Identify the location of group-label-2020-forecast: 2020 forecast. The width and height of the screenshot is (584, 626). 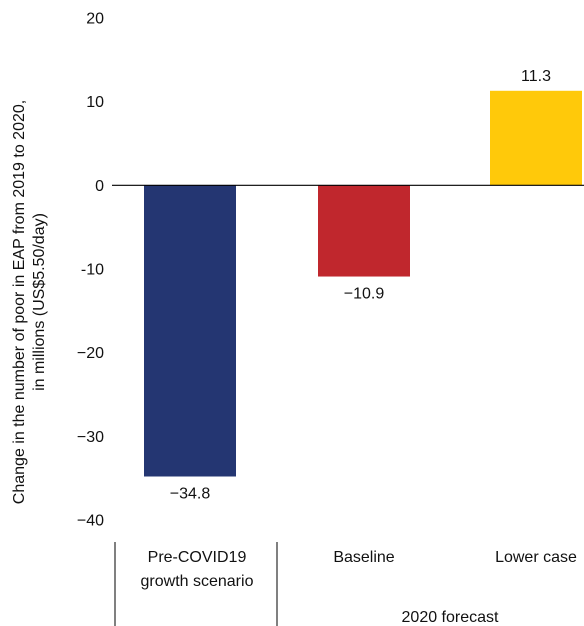
(451, 617).